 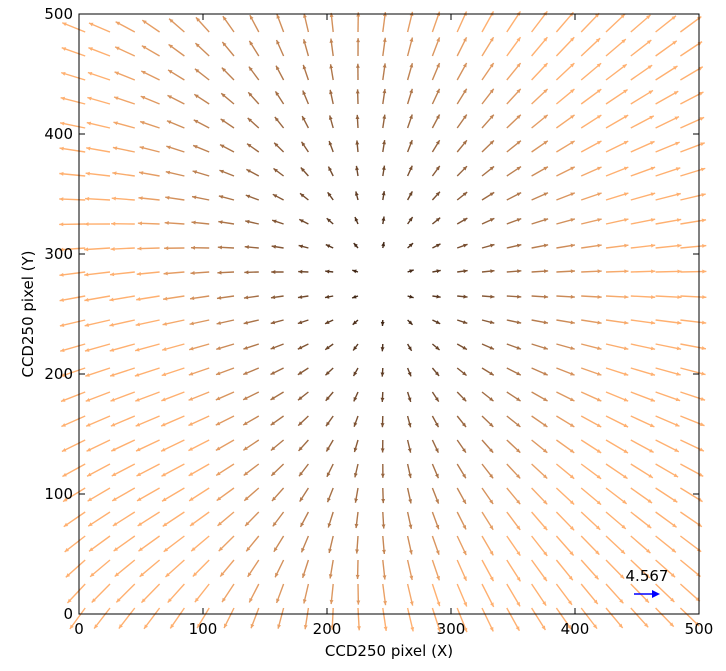 I want to click on y-tick-label: 500, so click(x=58, y=14).